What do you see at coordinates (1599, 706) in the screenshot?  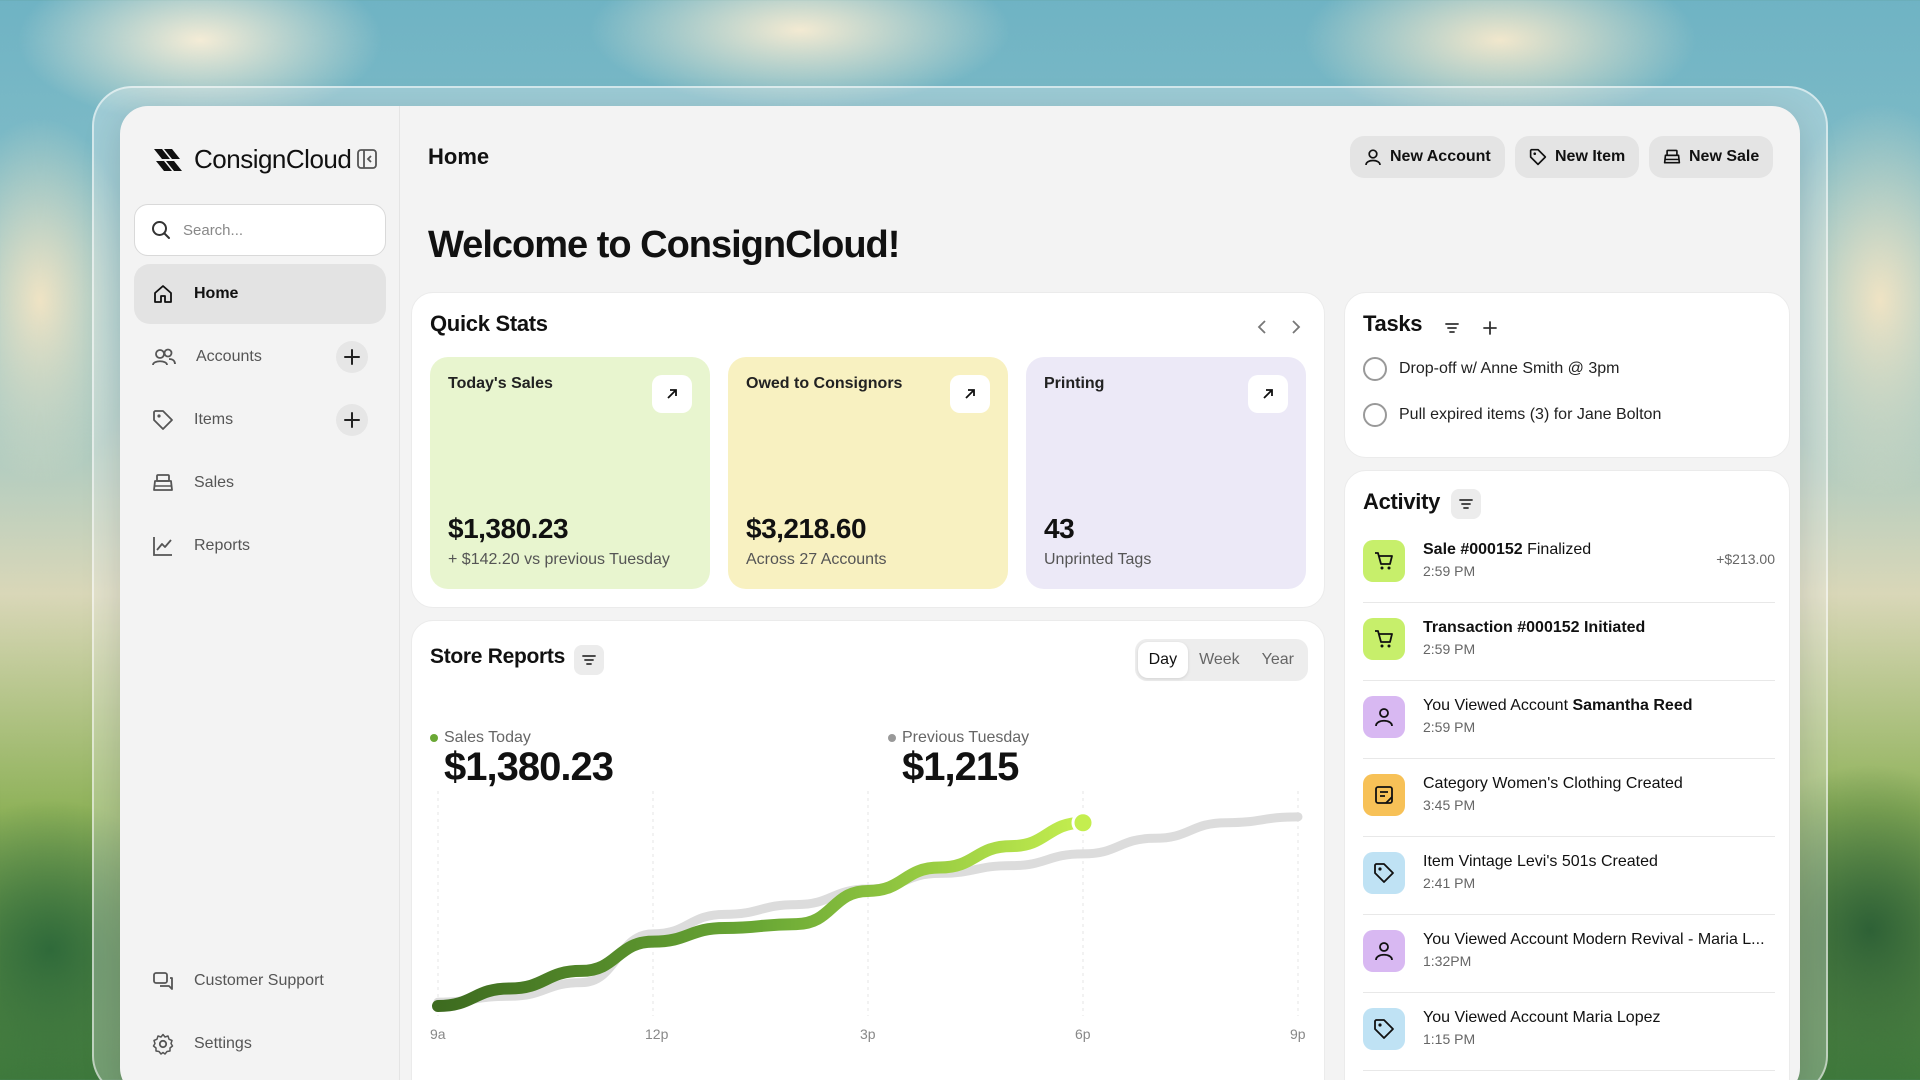 I see `activity-title: You Viewed Account Samantha Reed` at bounding box center [1599, 706].